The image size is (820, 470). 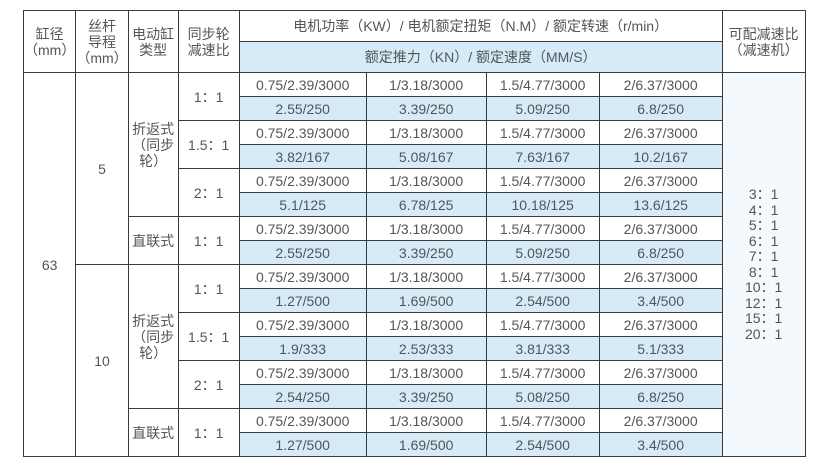 What do you see at coordinates (426, 156) in the screenshot?
I see `thrust-cell: 5.08/167` at bounding box center [426, 156].